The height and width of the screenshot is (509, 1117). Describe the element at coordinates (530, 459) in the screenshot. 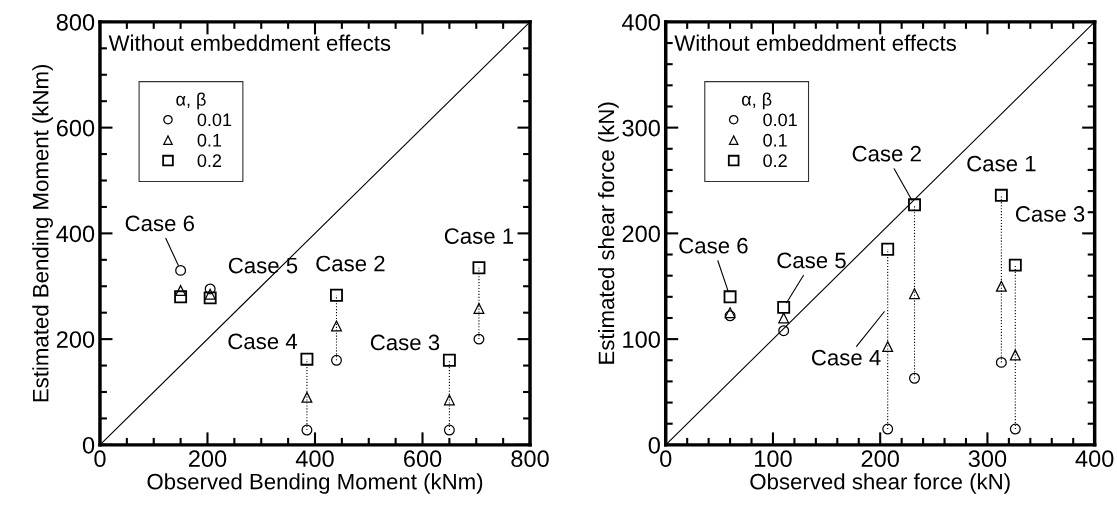

I see `x-tick-label: 800` at that location.